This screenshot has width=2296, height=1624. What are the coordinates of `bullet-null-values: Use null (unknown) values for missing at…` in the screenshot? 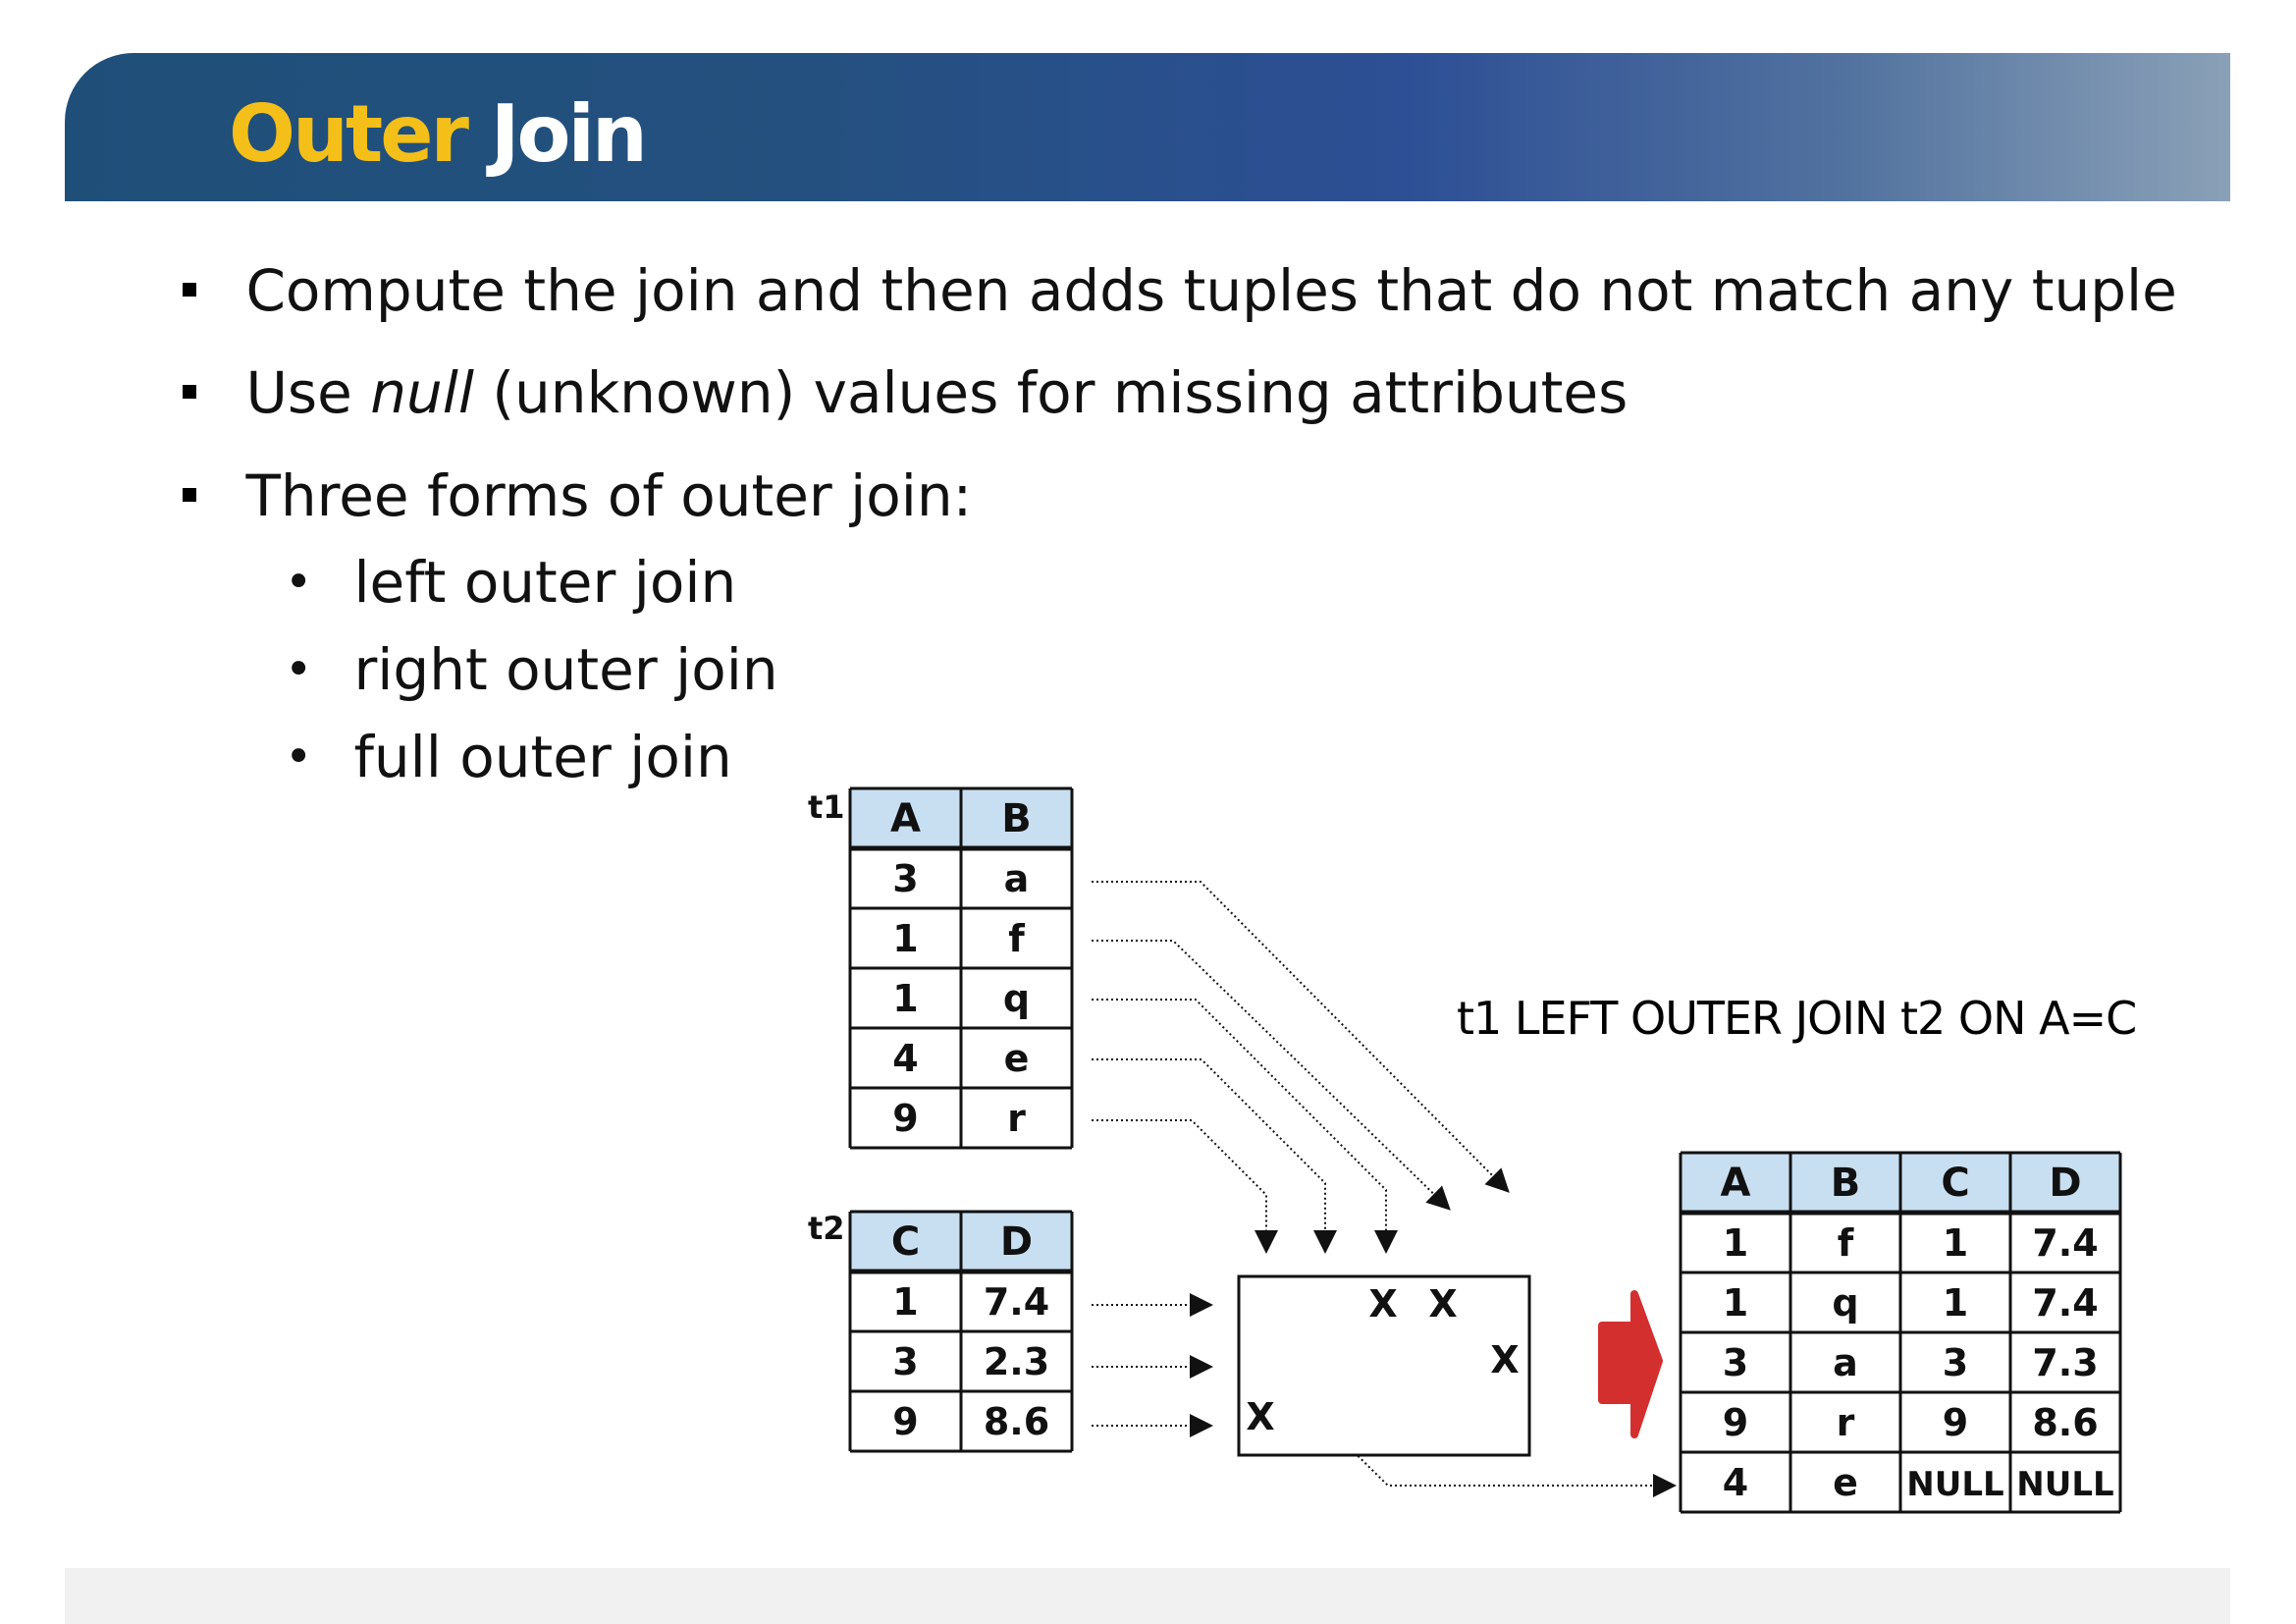 It's located at (905, 392).